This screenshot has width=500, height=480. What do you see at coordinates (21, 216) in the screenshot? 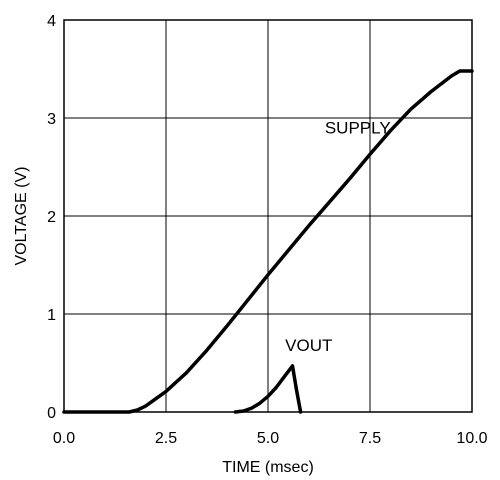
I see `y-axis-label: VOLTAGE (V)` at bounding box center [21, 216].